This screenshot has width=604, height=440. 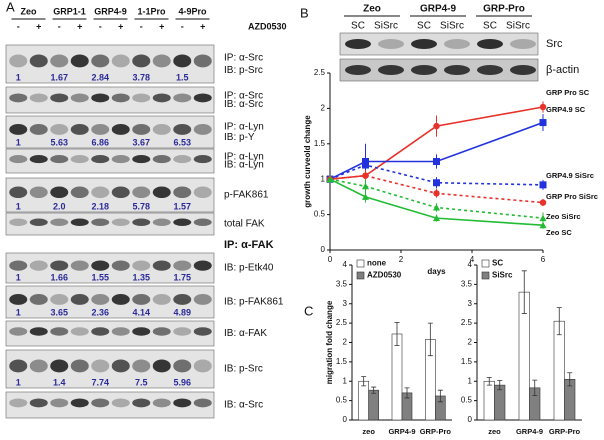 I want to click on blot-label: p-FAK861, so click(x=246, y=195).